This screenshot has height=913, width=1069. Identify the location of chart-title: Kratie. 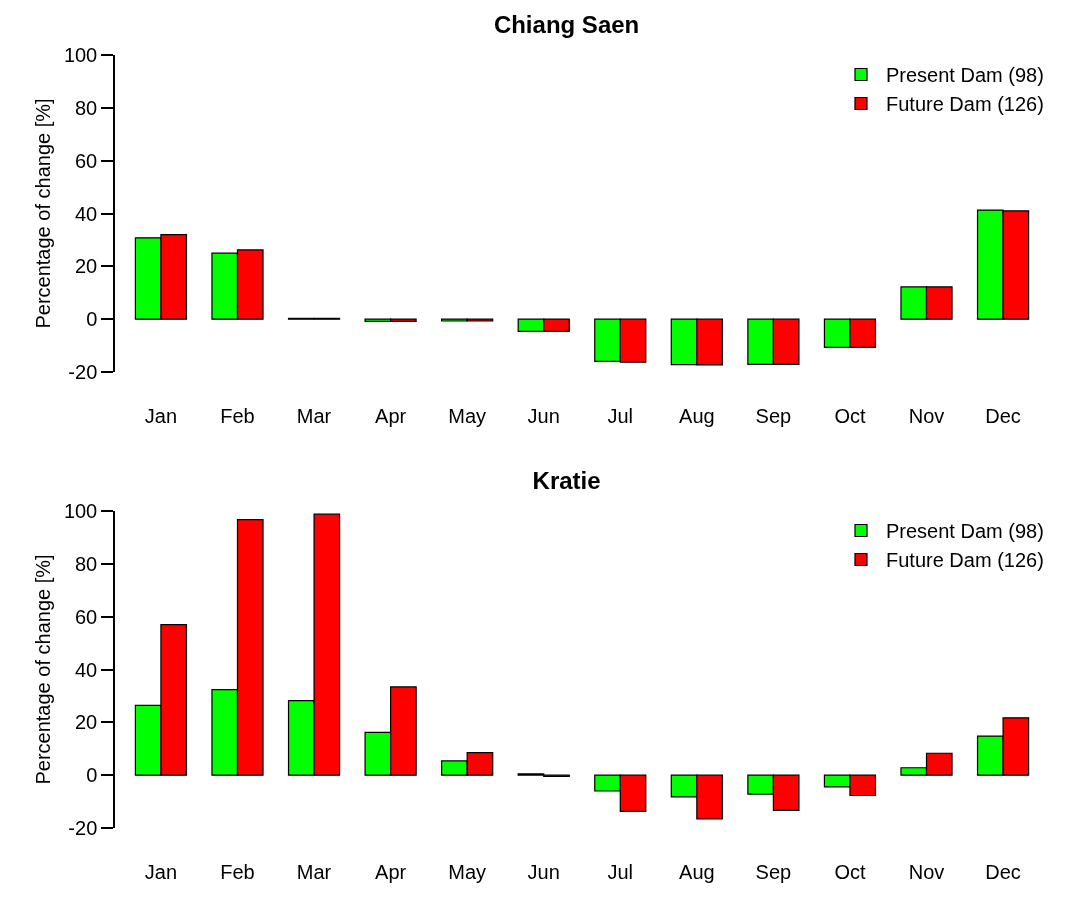
(566, 481).